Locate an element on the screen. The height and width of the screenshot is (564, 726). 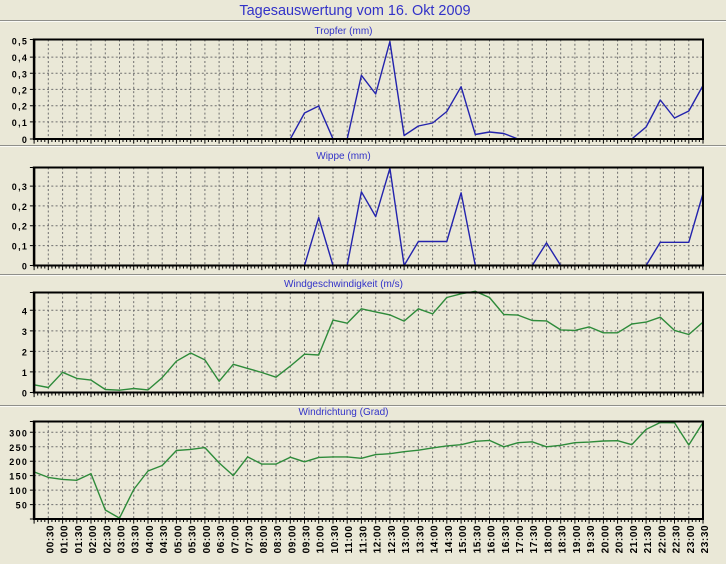
svg-text: 300 is located at coordinates (18, 433).